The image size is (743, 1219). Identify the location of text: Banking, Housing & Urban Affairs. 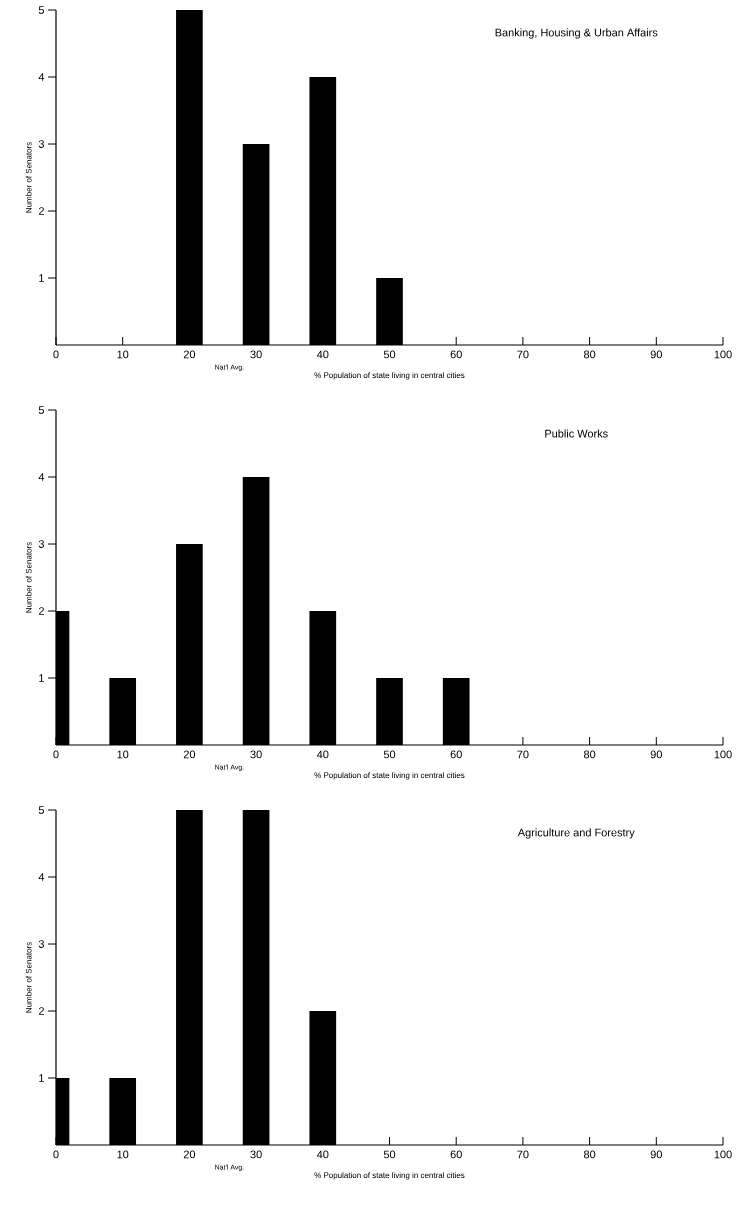
(576, 33).